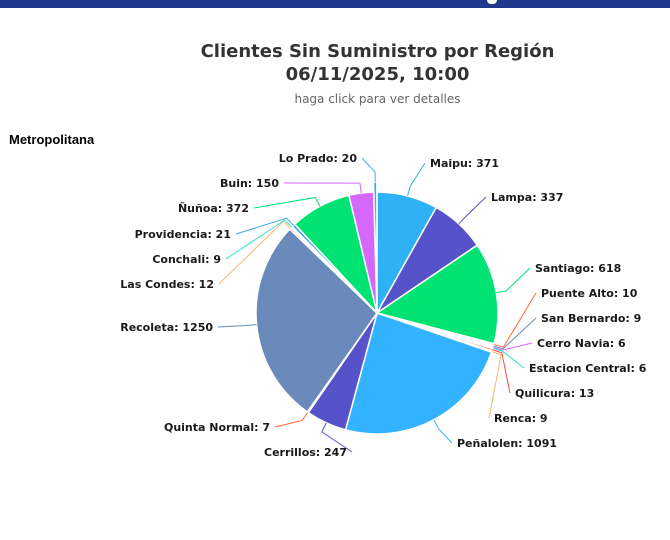 The height and width of the screenshot is (540, 670). I want to click on connector-puente-alto, so click(515, 320).